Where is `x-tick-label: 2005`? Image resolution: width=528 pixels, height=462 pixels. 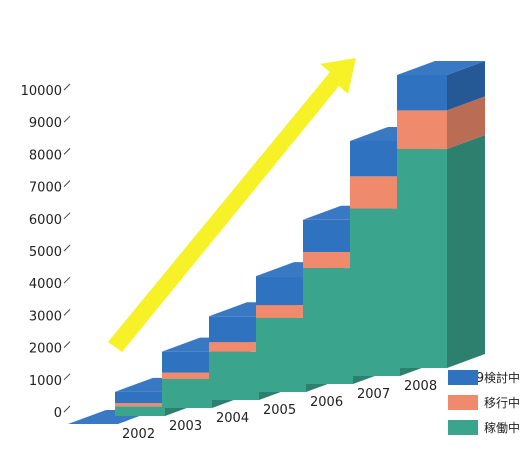
x-tick-label: 2005 is located at coordinates (279, 410).